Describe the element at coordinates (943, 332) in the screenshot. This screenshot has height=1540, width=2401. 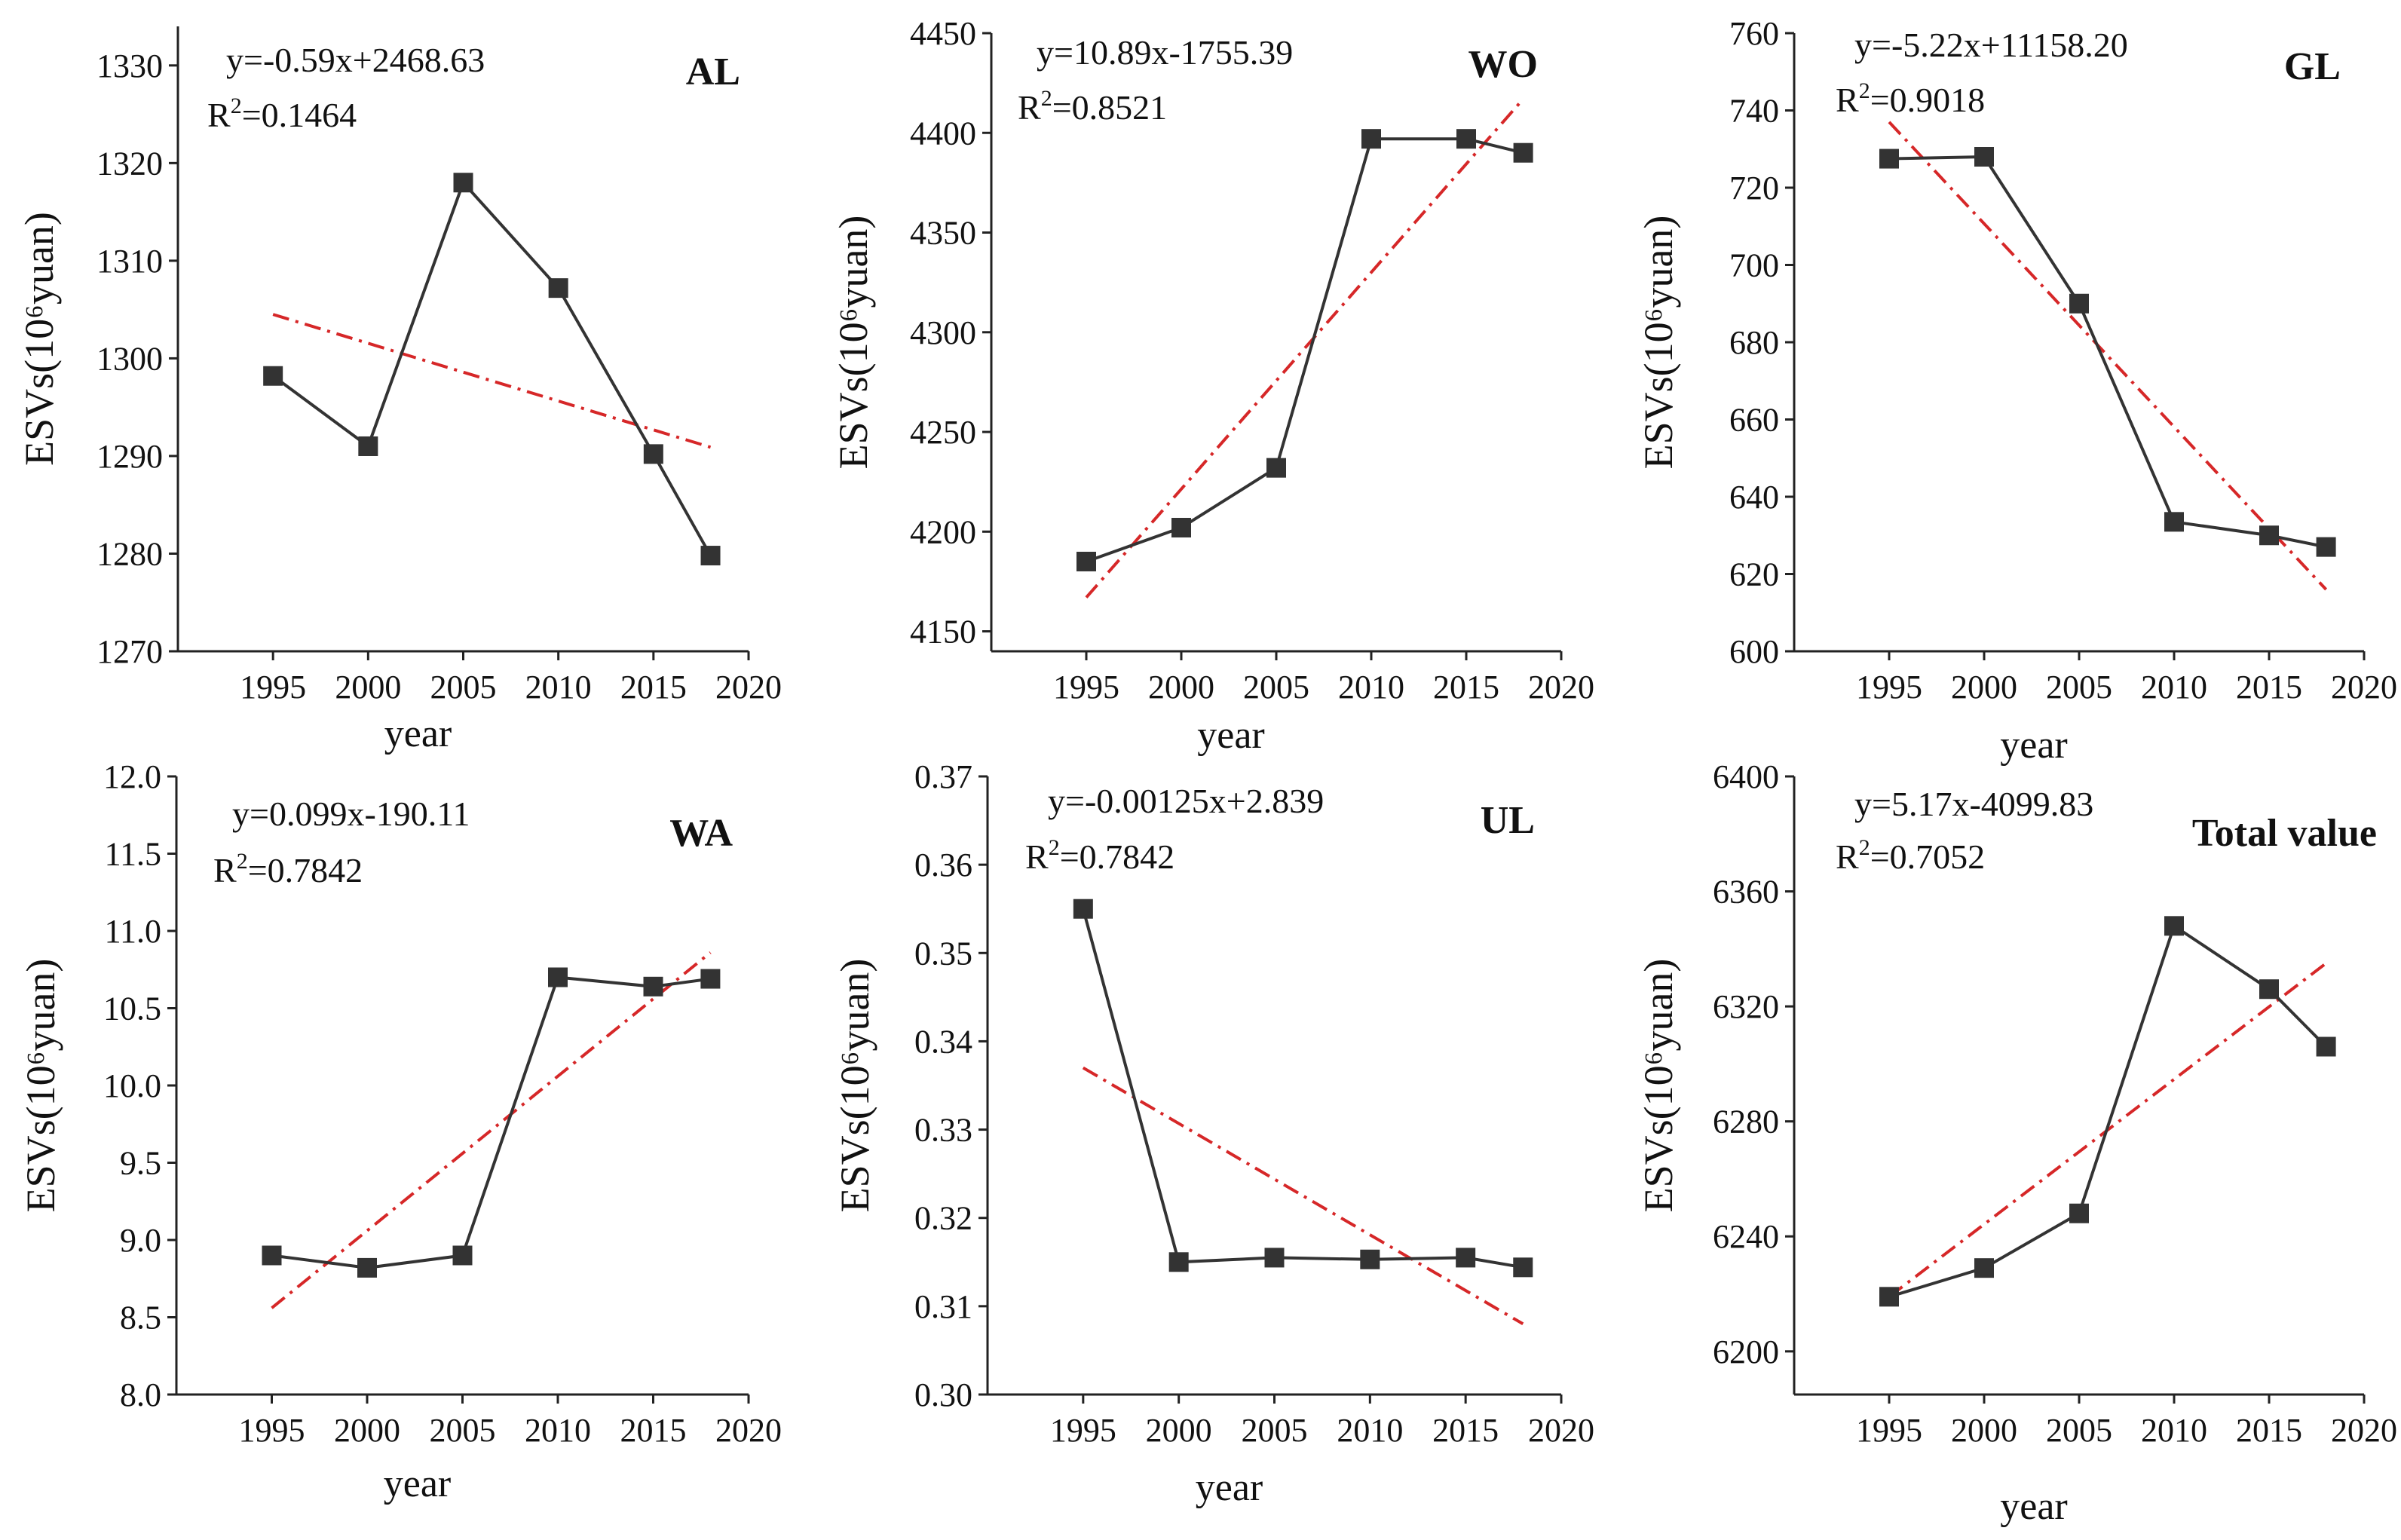
I see `y-tick-label: 4300` at that location.